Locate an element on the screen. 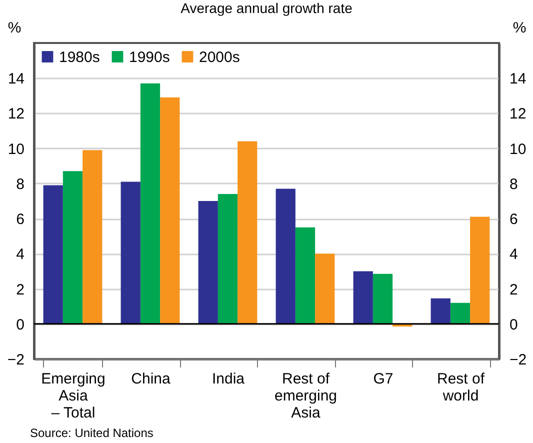 Image resolution: width=533 pixels, height=443 pixels. y-tick-label: 2 is located at coordinates (20, 289).